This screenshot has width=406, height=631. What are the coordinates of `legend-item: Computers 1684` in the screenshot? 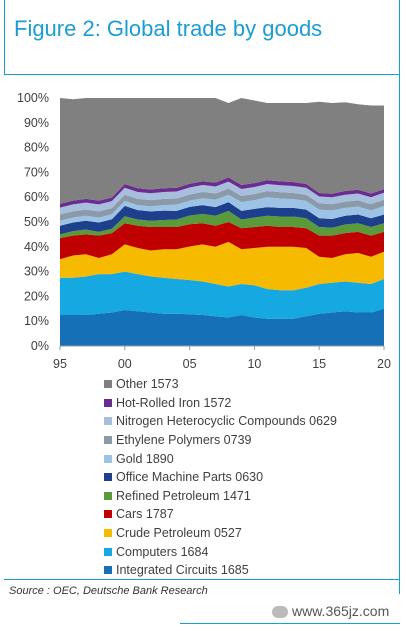 It's located at (220, 551).